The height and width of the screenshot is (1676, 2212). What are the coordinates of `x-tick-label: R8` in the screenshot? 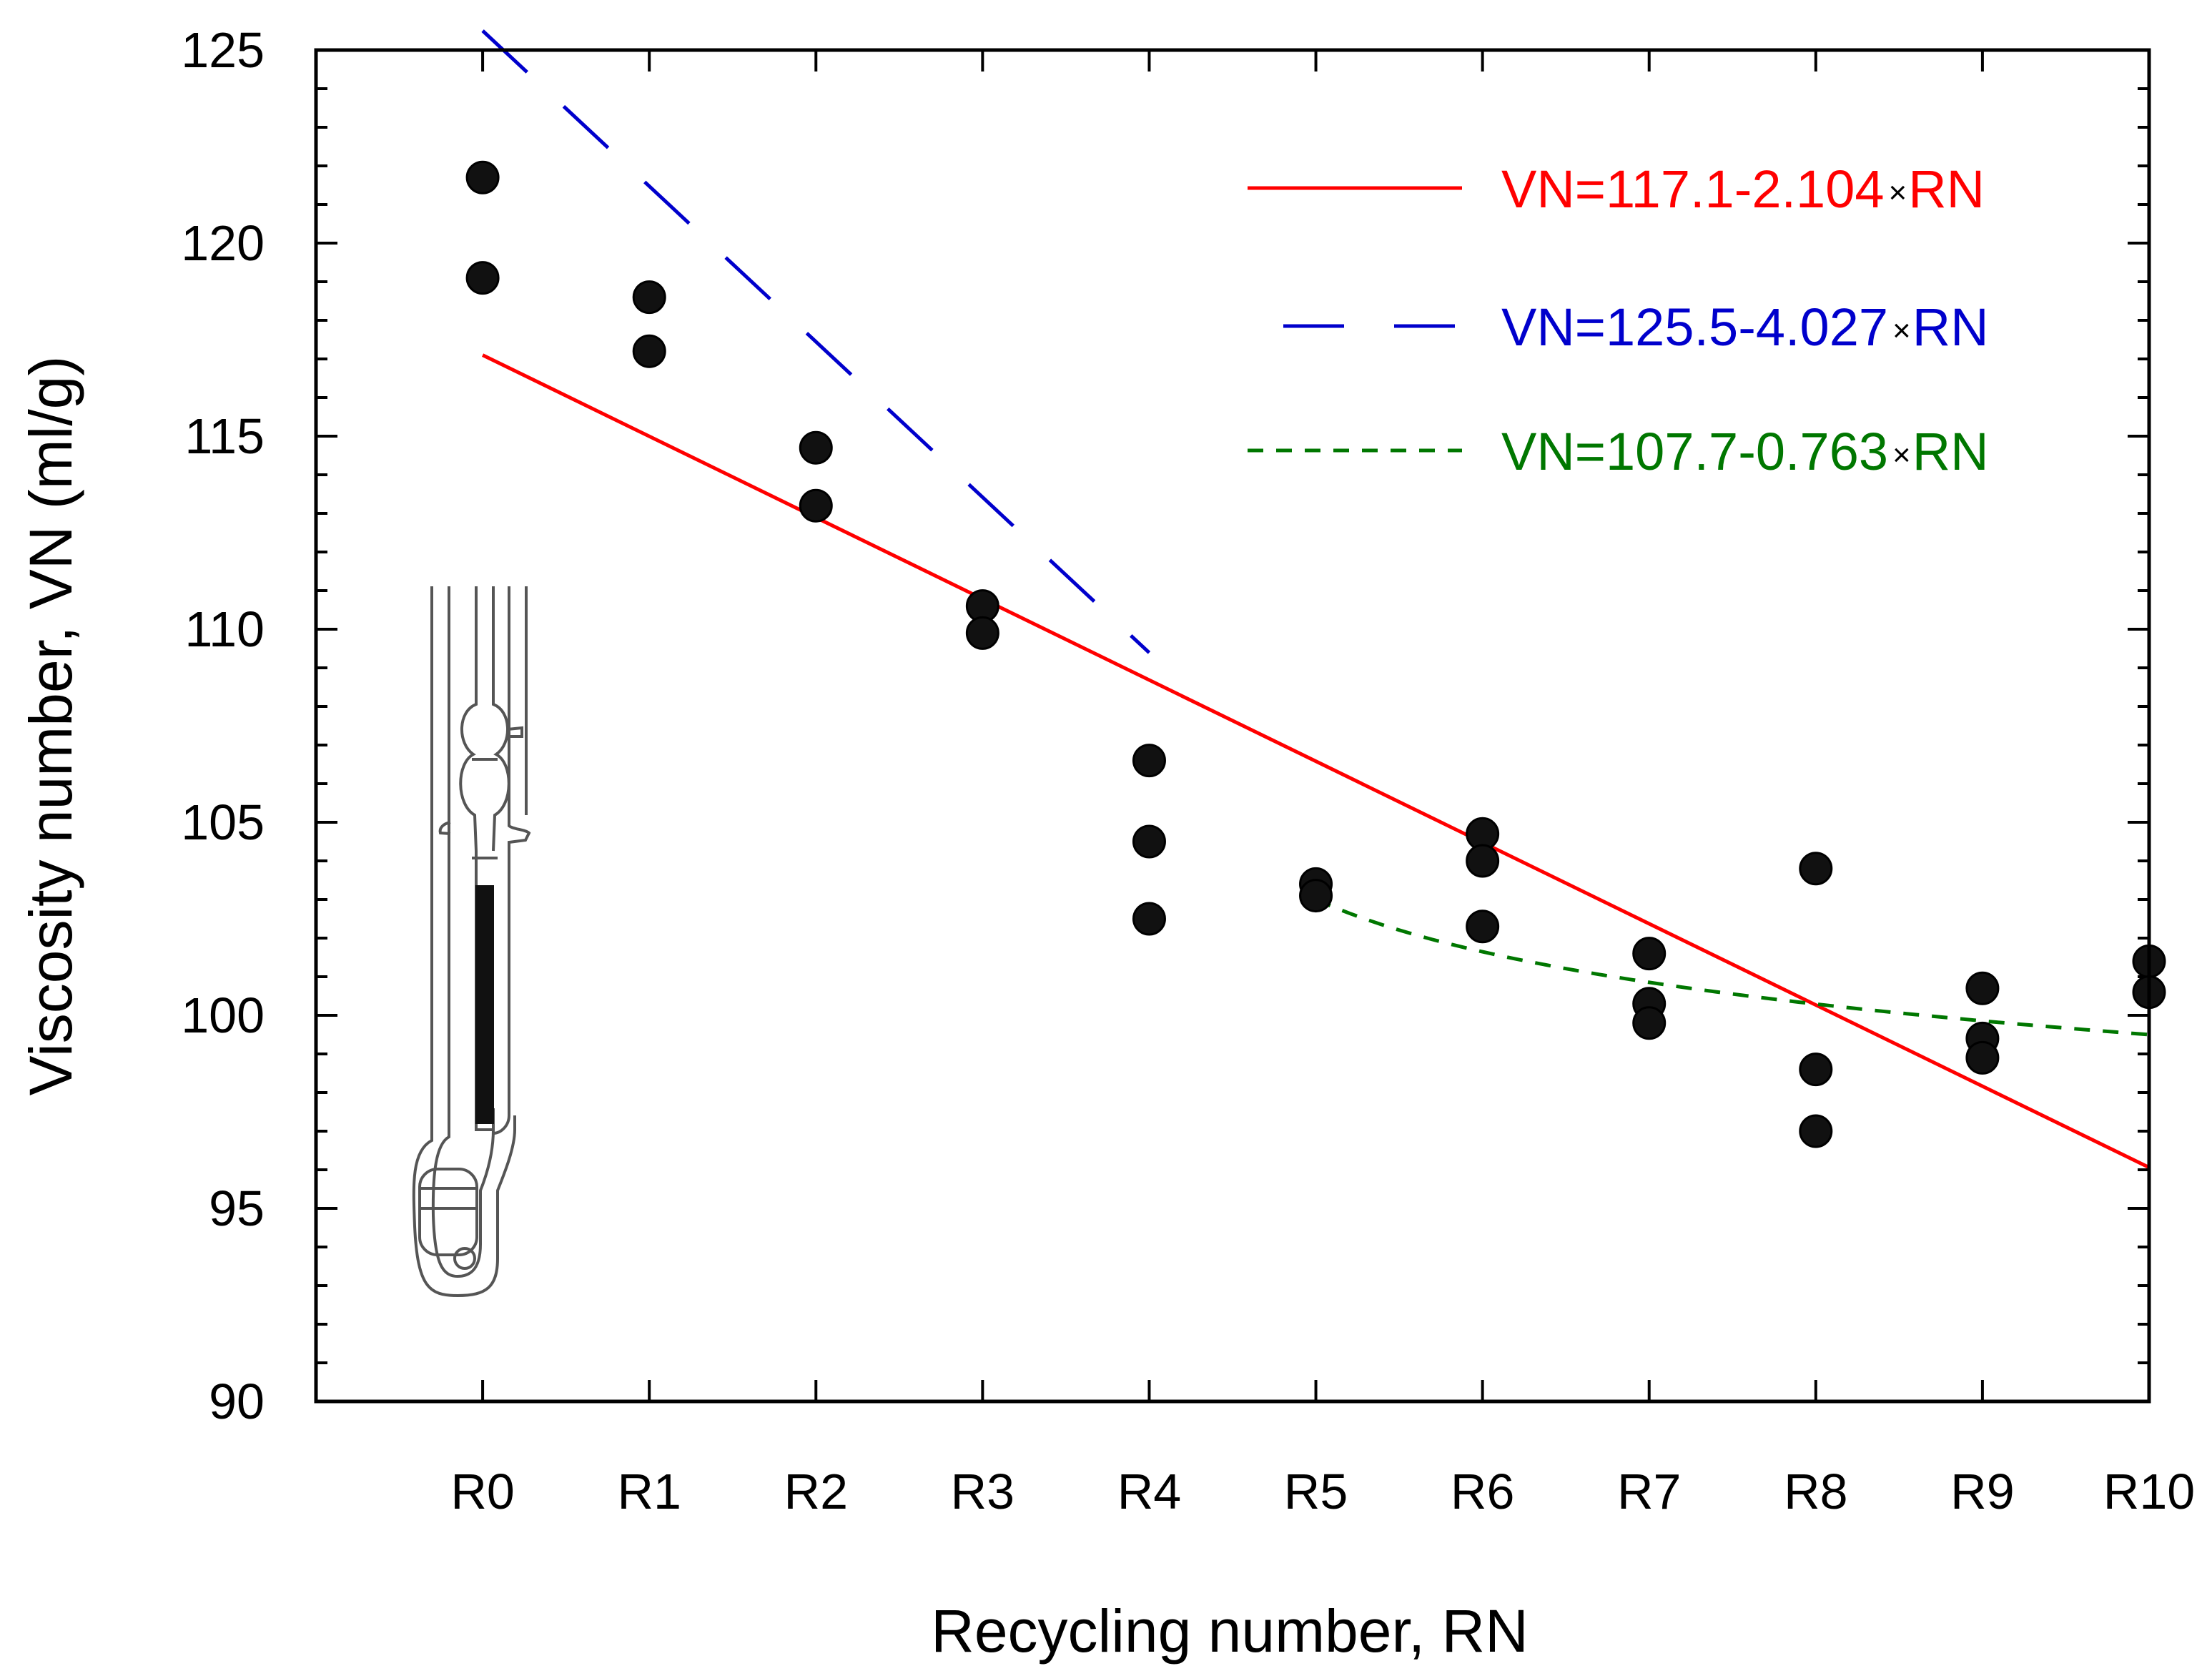 It's located at (1815, 1491).